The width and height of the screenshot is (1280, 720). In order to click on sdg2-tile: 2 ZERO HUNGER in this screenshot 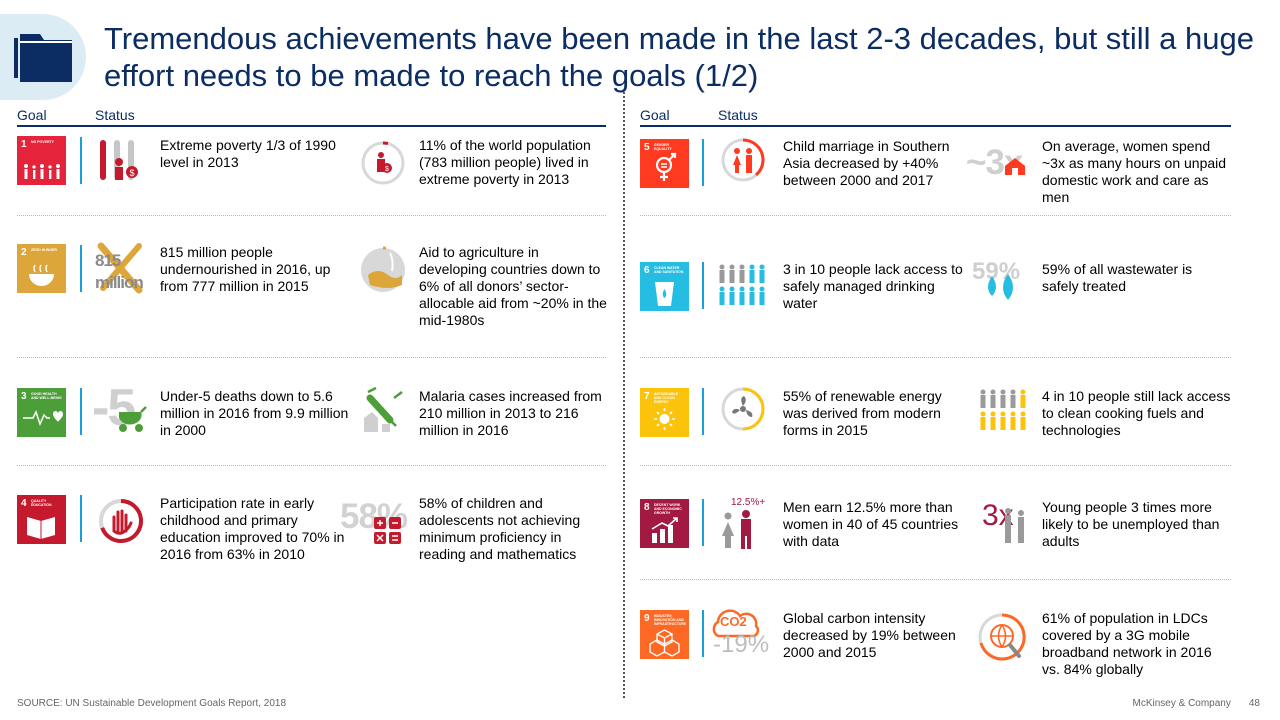, I will do `click(41, 268)`.